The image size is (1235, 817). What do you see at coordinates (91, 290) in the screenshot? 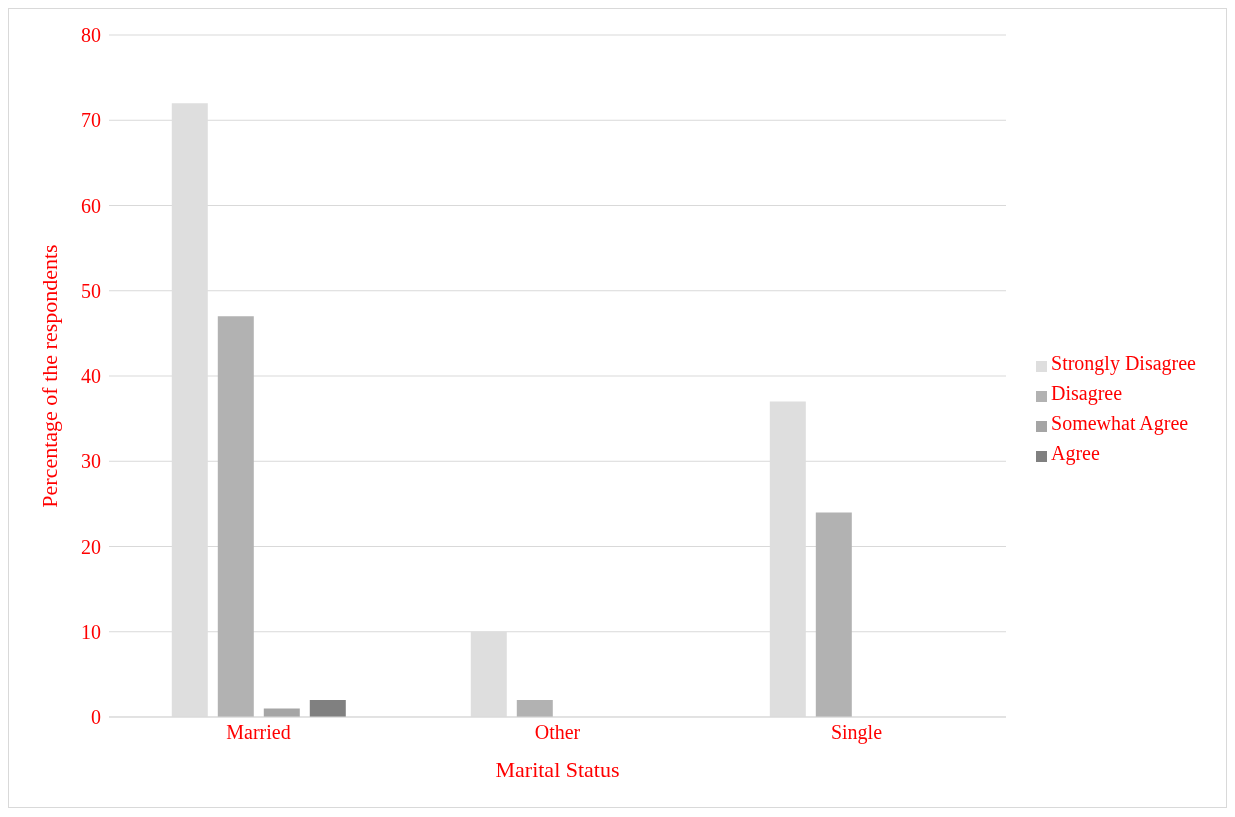
I see `y-tick-label: 50` at bounding box center [91, 290].